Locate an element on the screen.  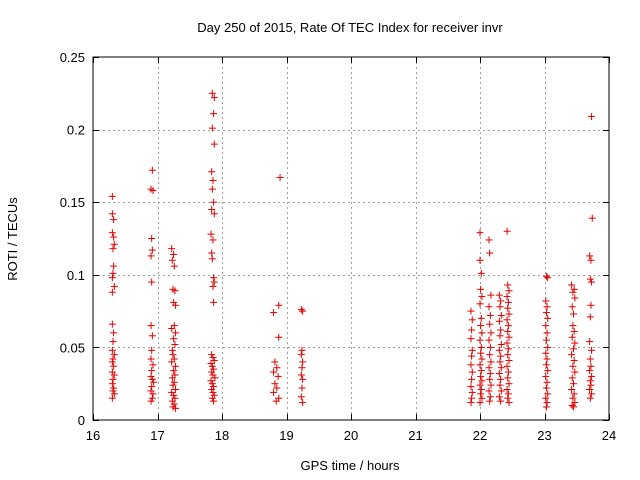
y-tick-label: 0.15 is located at coordinates (72, 202).